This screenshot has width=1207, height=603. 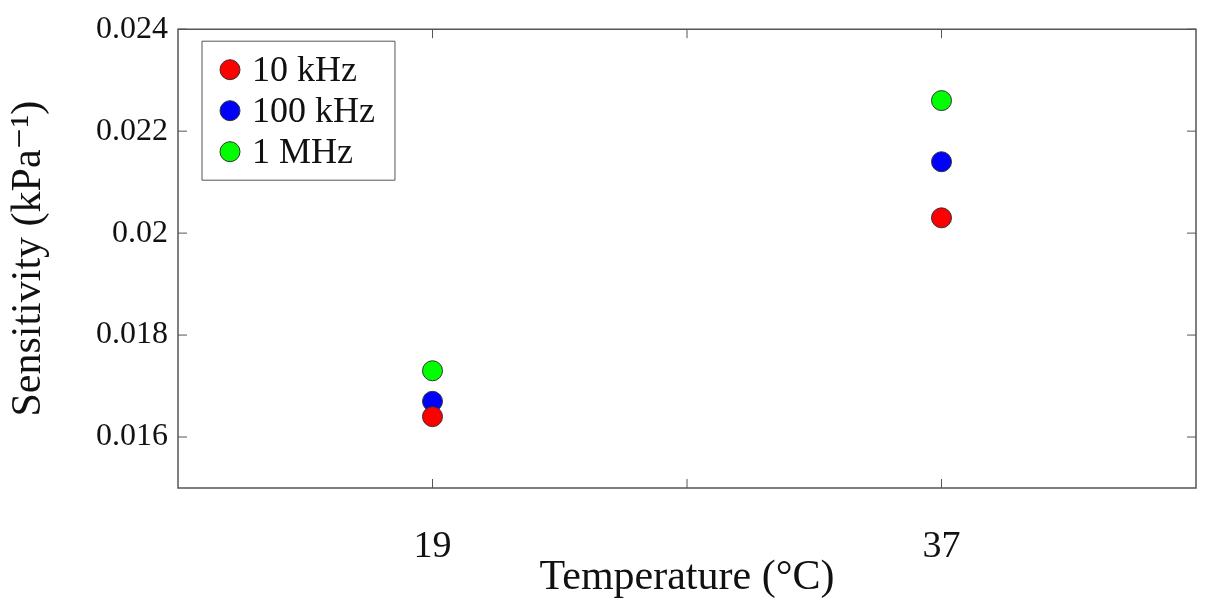 What do you see at coordinates (687, 575) in the screenshot?
I see `x-axis-title: Temperature (°C)` at bounding box center [687, 575].